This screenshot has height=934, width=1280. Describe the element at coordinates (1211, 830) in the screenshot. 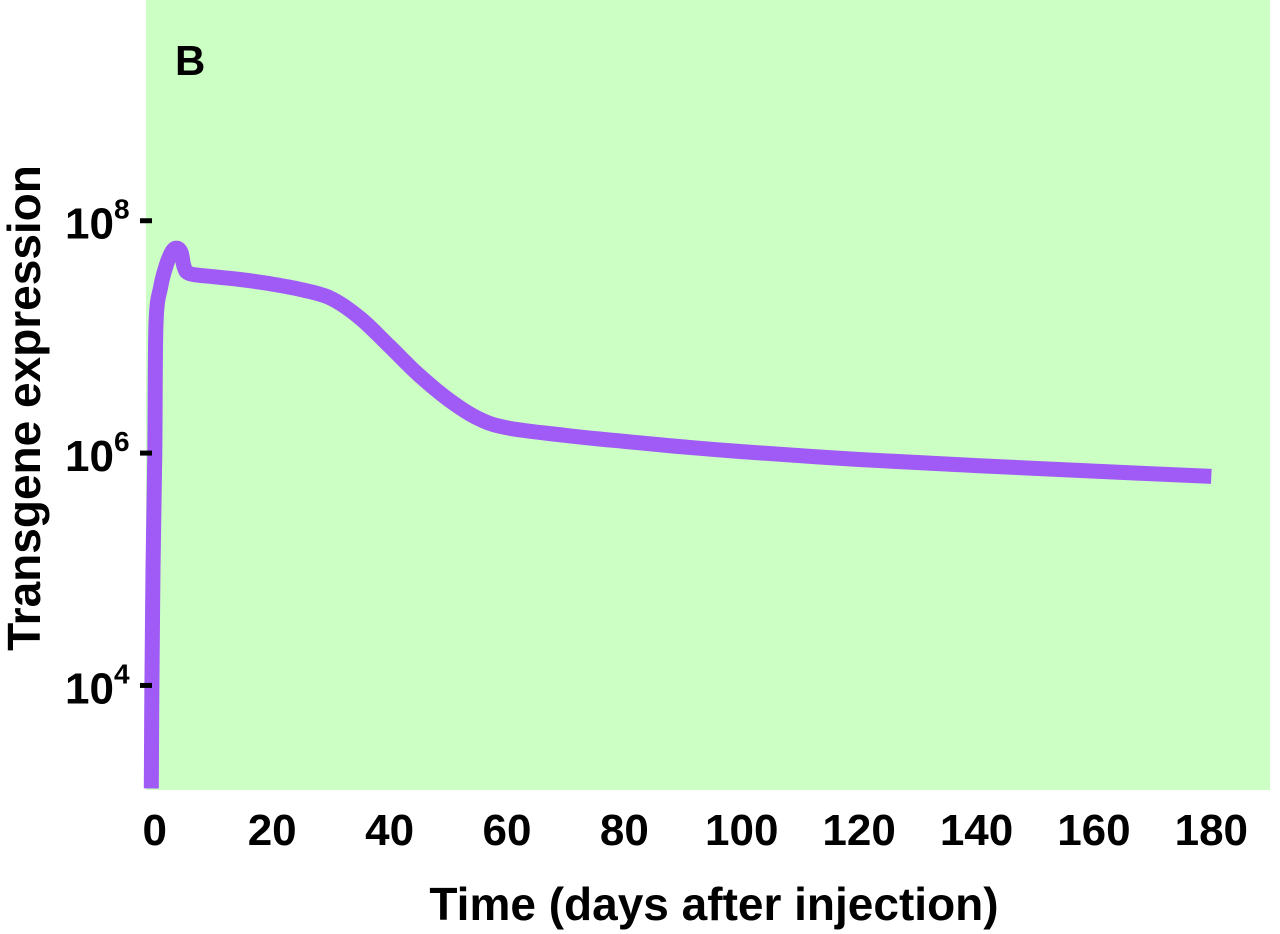

I see `x-tick-label: 180` at that location.